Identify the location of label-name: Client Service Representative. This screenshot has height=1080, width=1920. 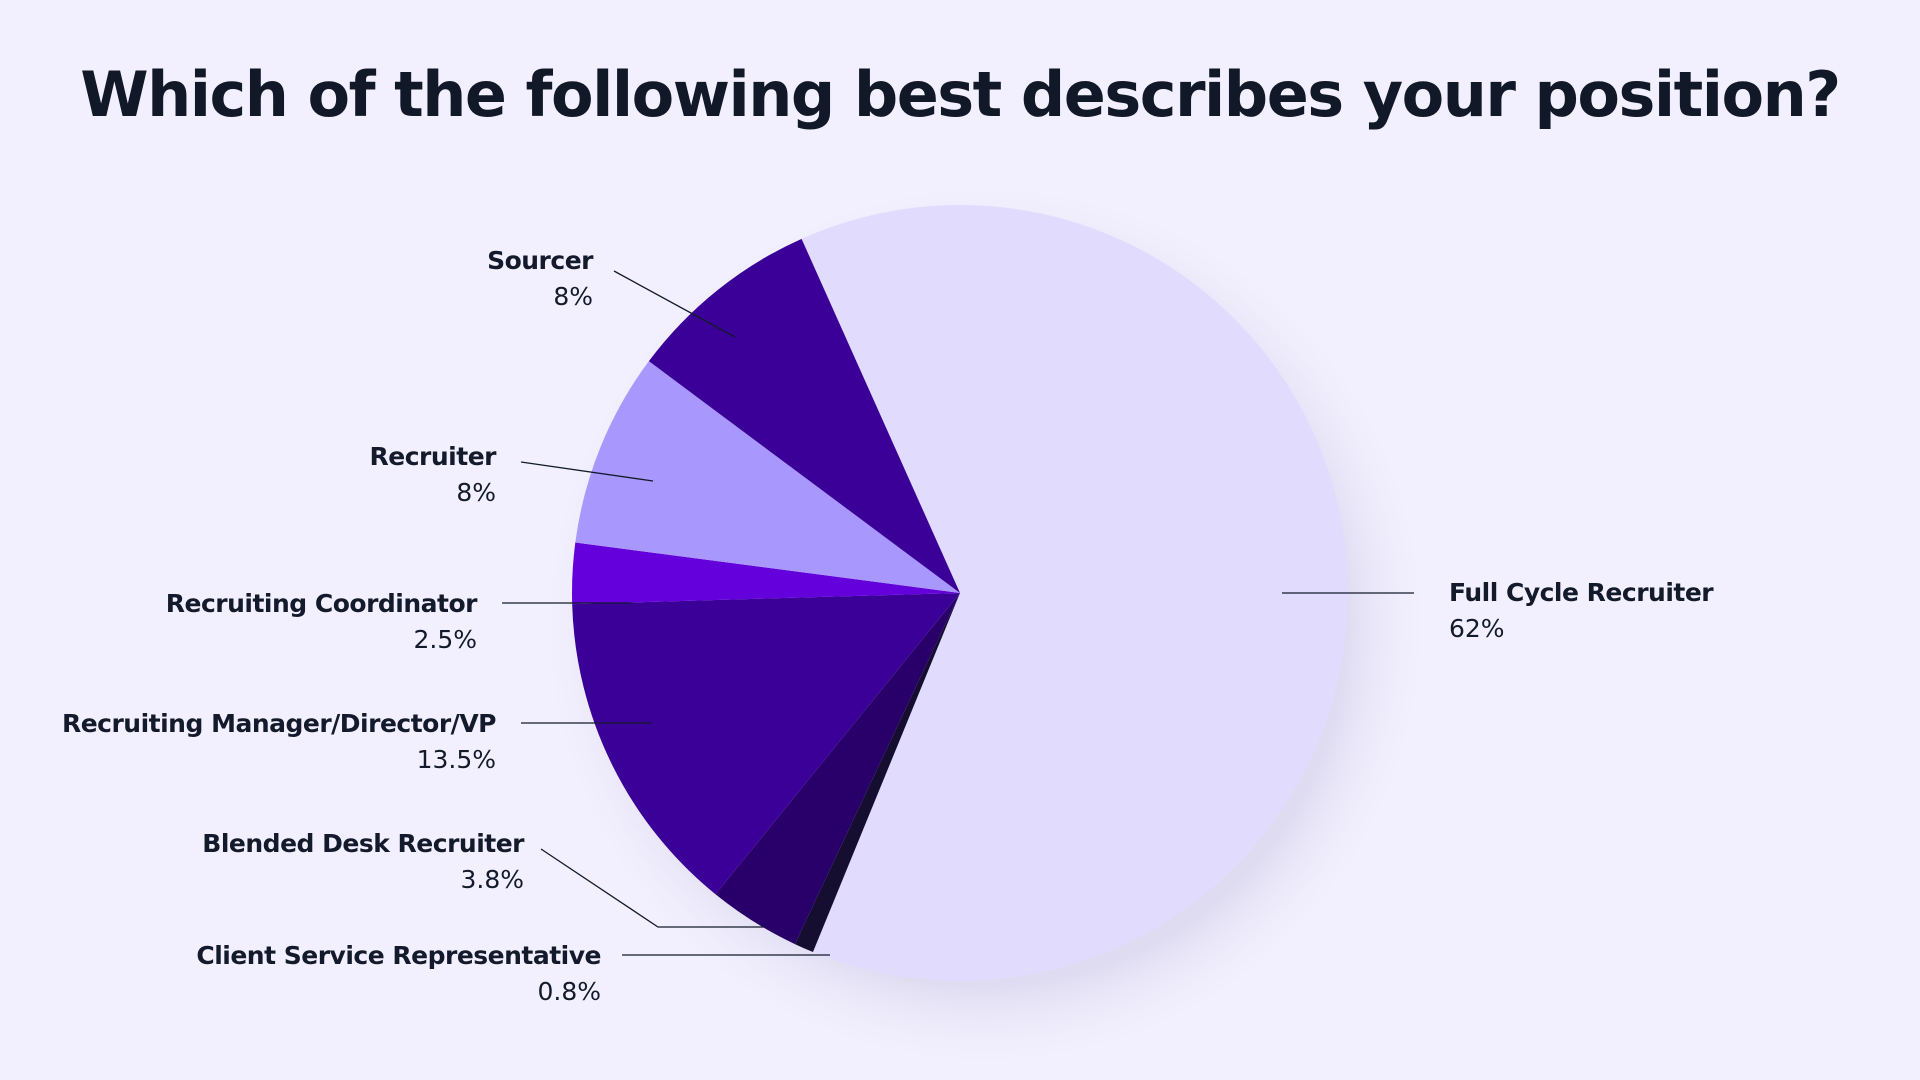
(398, 955).